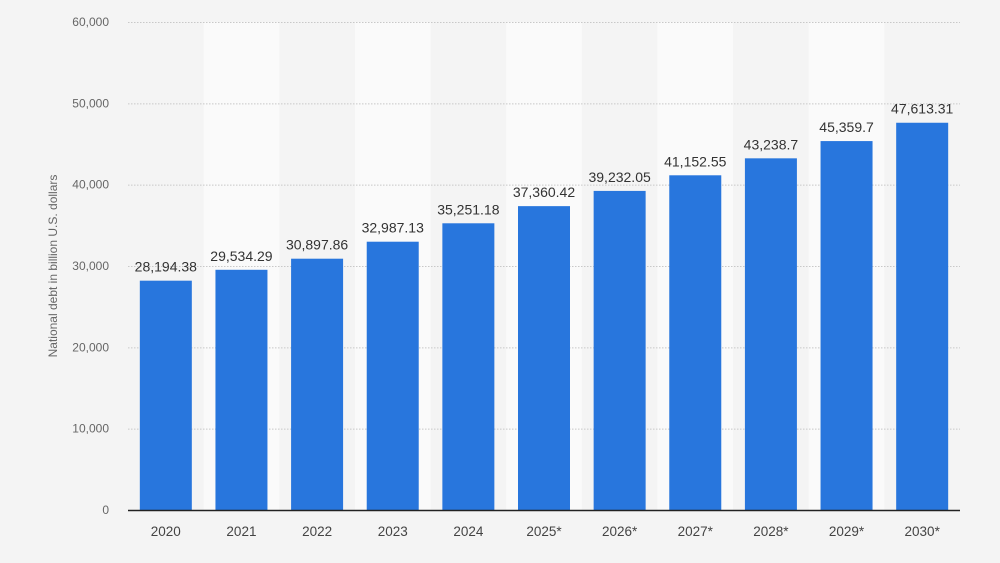  What do you see at coordinates (392, 375) in the screenshot?
I see `bar-2023` at bounding box center [392, 375].